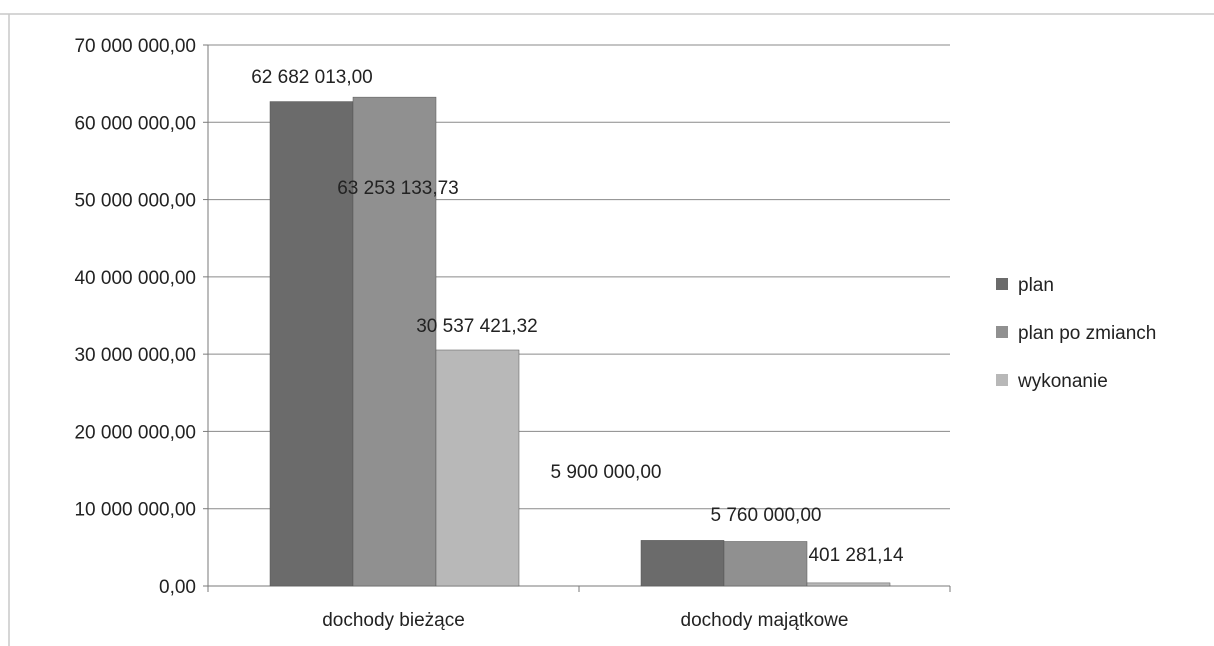  Describe the element at coordinates (177, 587) in the screenshot. I see `y-tick-label: 0,00` at that location.